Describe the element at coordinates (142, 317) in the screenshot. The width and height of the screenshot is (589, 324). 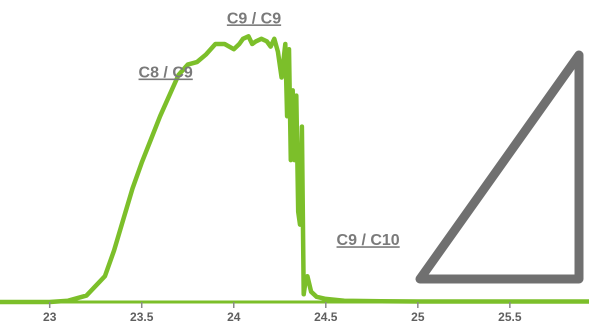
I see `x-tick-label: 23.5` at that location.